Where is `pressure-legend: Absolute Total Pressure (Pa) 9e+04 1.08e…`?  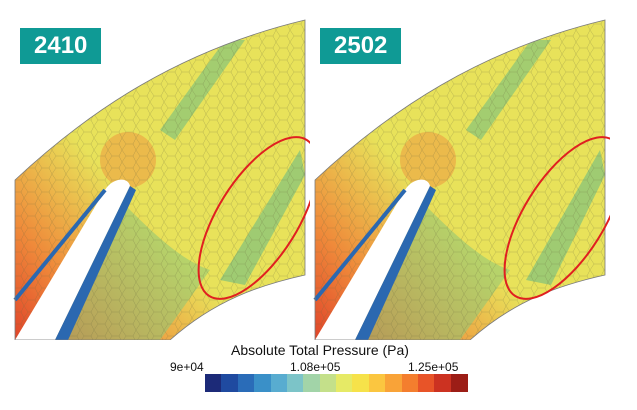
pressure-legend: Absolute Total Pressure (Pa) 9e+04 1.08e… is located at coordinates (320, 370).